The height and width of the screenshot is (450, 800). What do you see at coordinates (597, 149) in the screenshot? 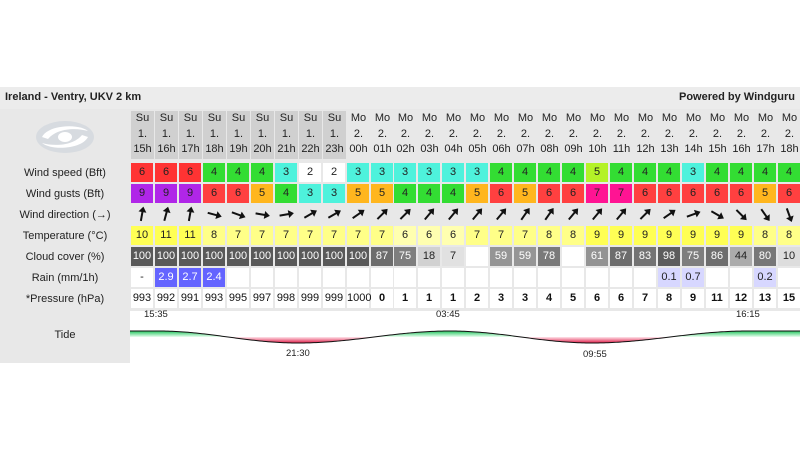
I see `header-hour: 10h` at bounding box center [597, 149].